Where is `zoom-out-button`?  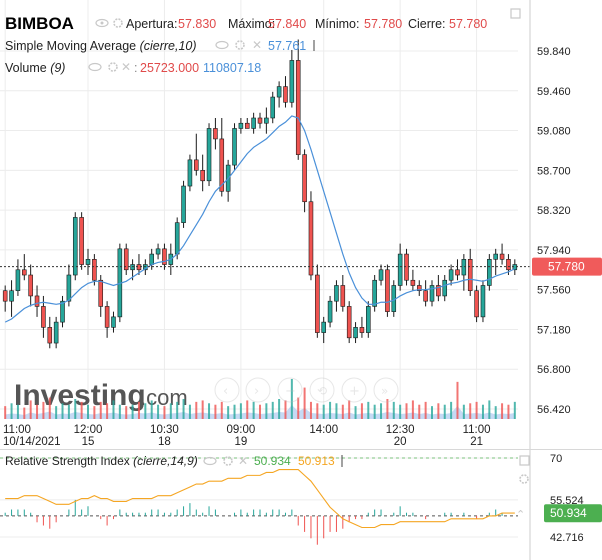 zoom-out-button is located at coordinates (290, 390).